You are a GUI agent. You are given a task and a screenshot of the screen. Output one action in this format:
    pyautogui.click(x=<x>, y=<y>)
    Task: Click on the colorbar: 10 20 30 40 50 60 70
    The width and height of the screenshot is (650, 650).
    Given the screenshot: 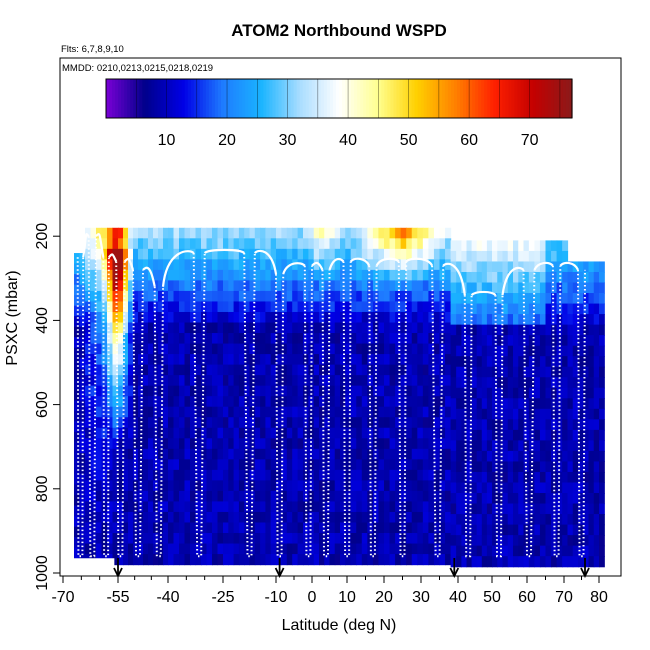 What is the action you would take?
    pyautogui.click(x=339, y=113)
    